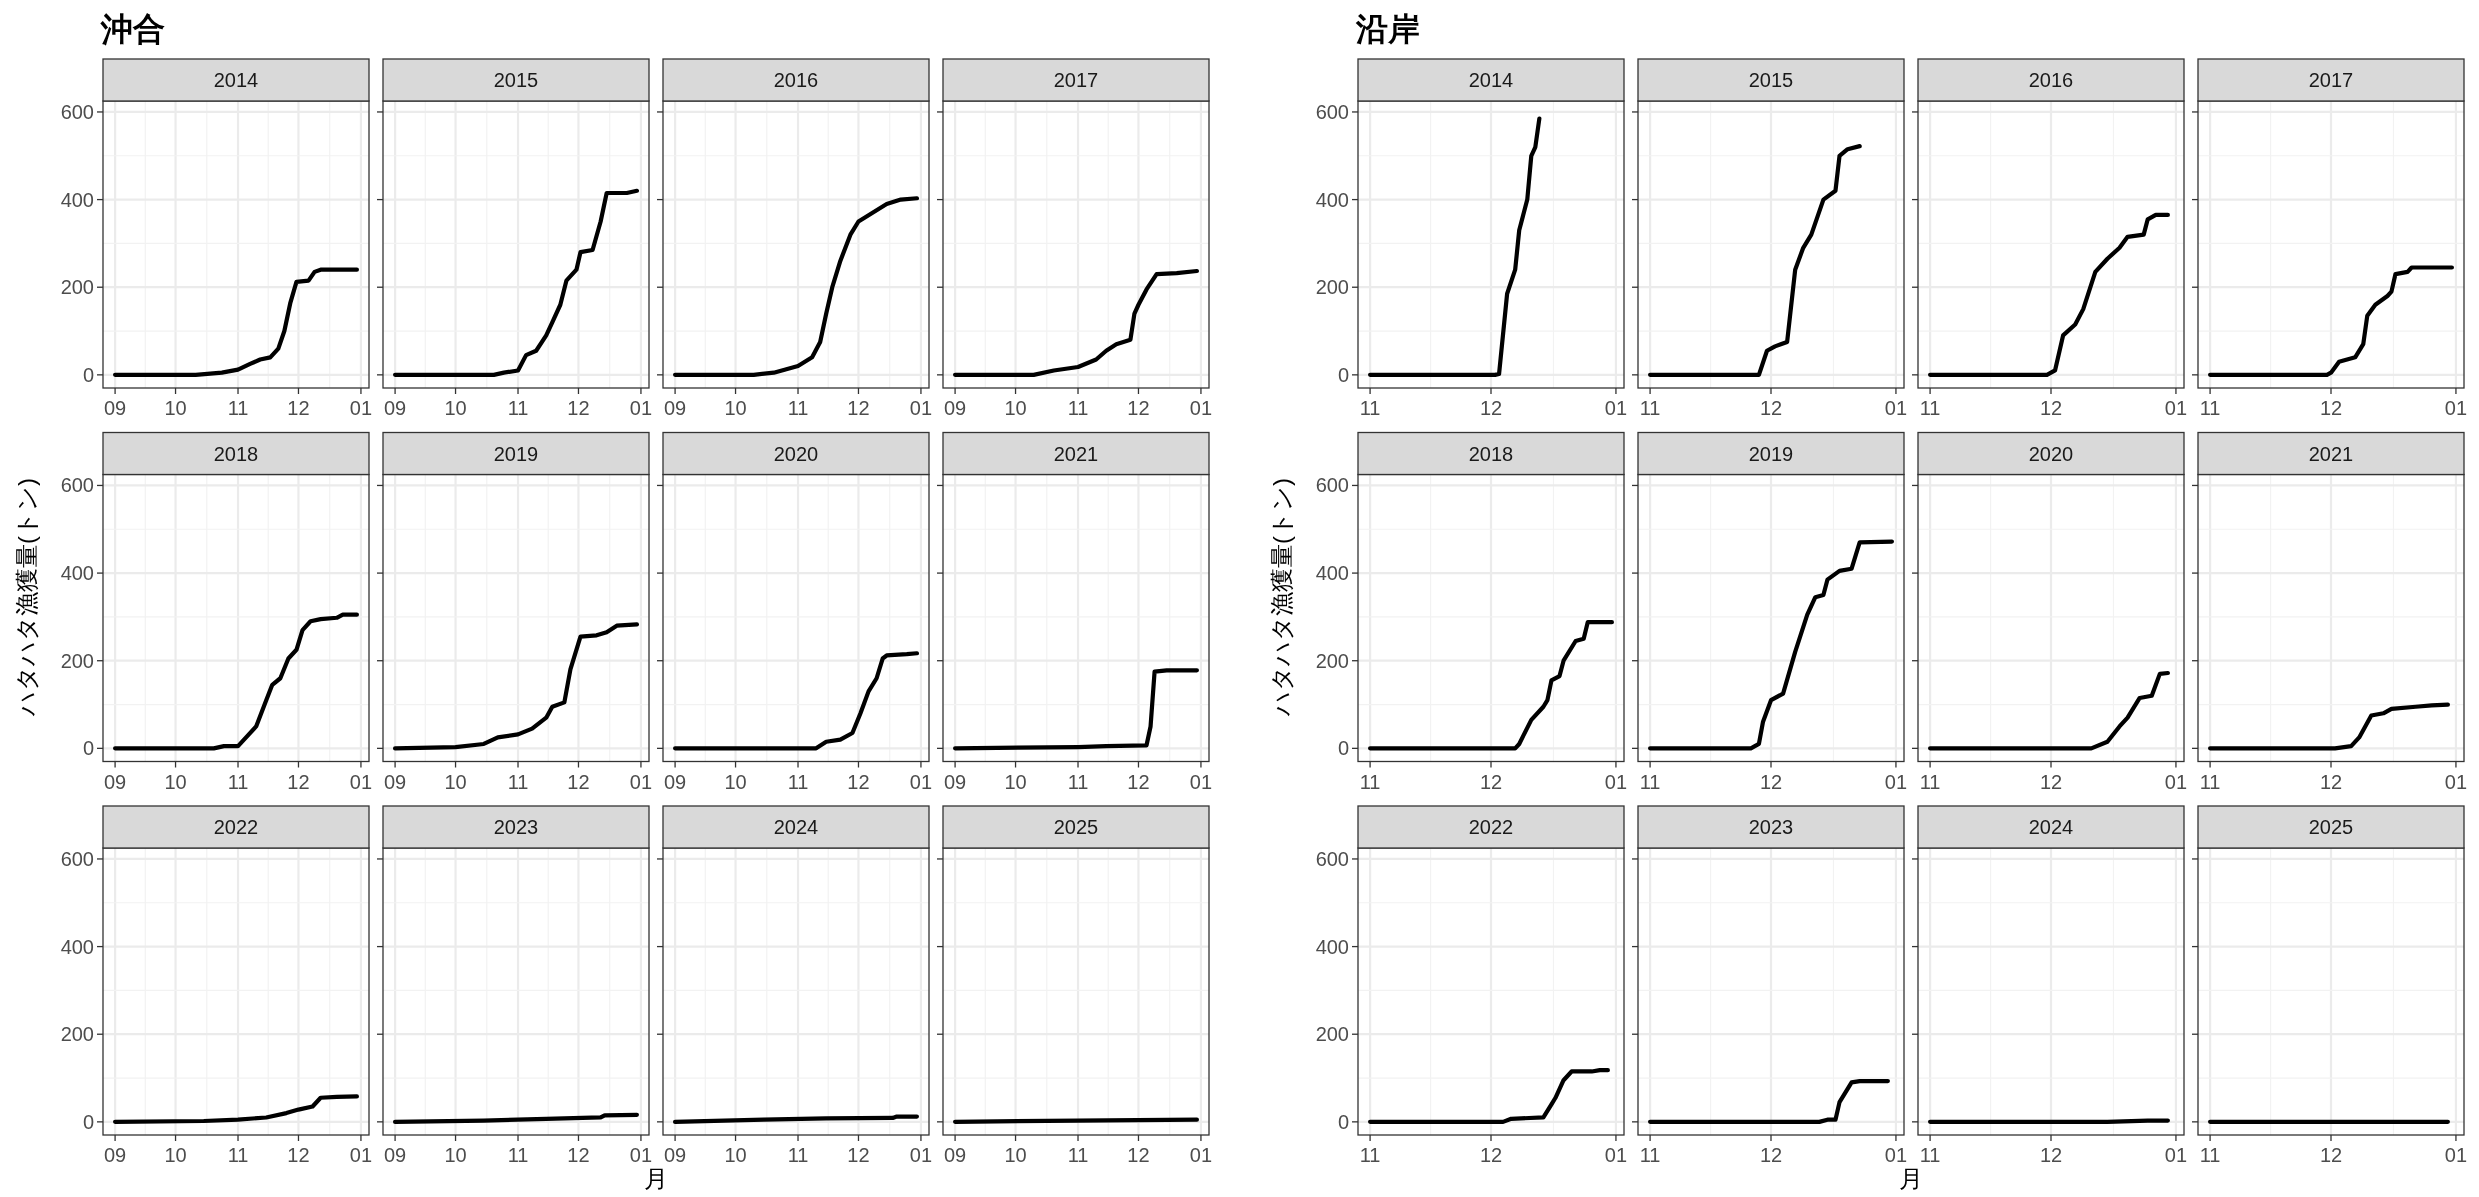 Image resolution: width=2479 pixels, height=1197 pixels. Describe the element at coordinates (1076, 80) in the screenshot. I see `chart-title: 2017` at that location.